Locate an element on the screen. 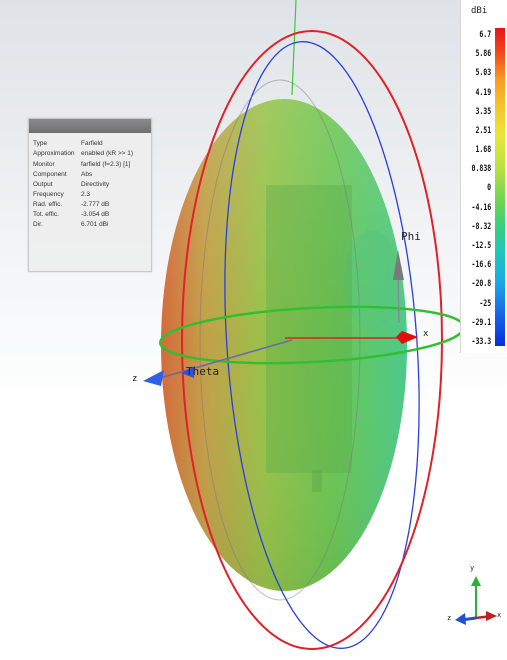 Image resolution: width=507 pixels, height=660 pixels. phi-arrow-shaft is located at coordinates (398, 297).